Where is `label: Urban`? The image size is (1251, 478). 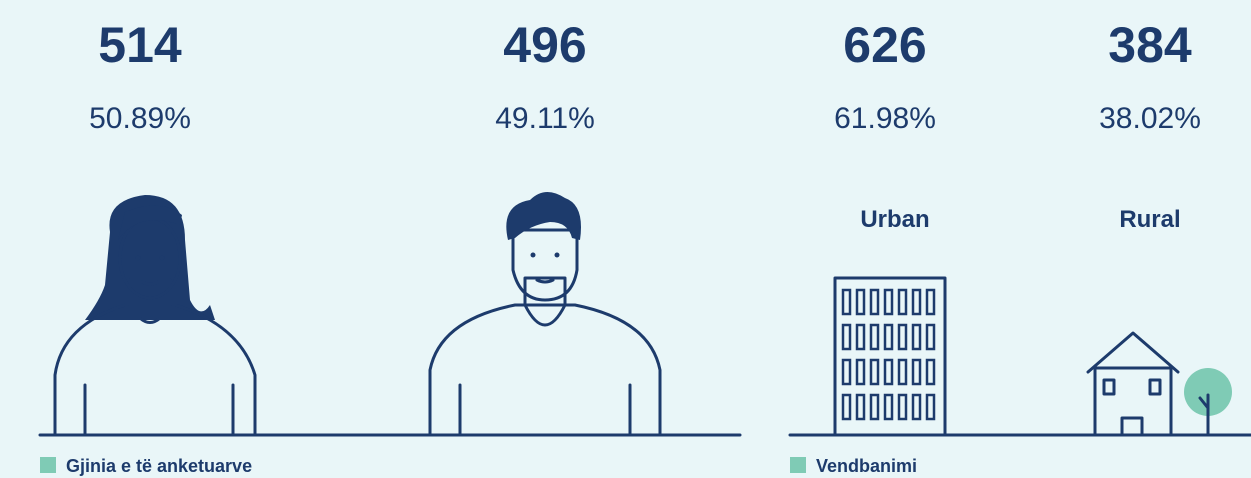 label: Urban is located at coordinates (894, 219).